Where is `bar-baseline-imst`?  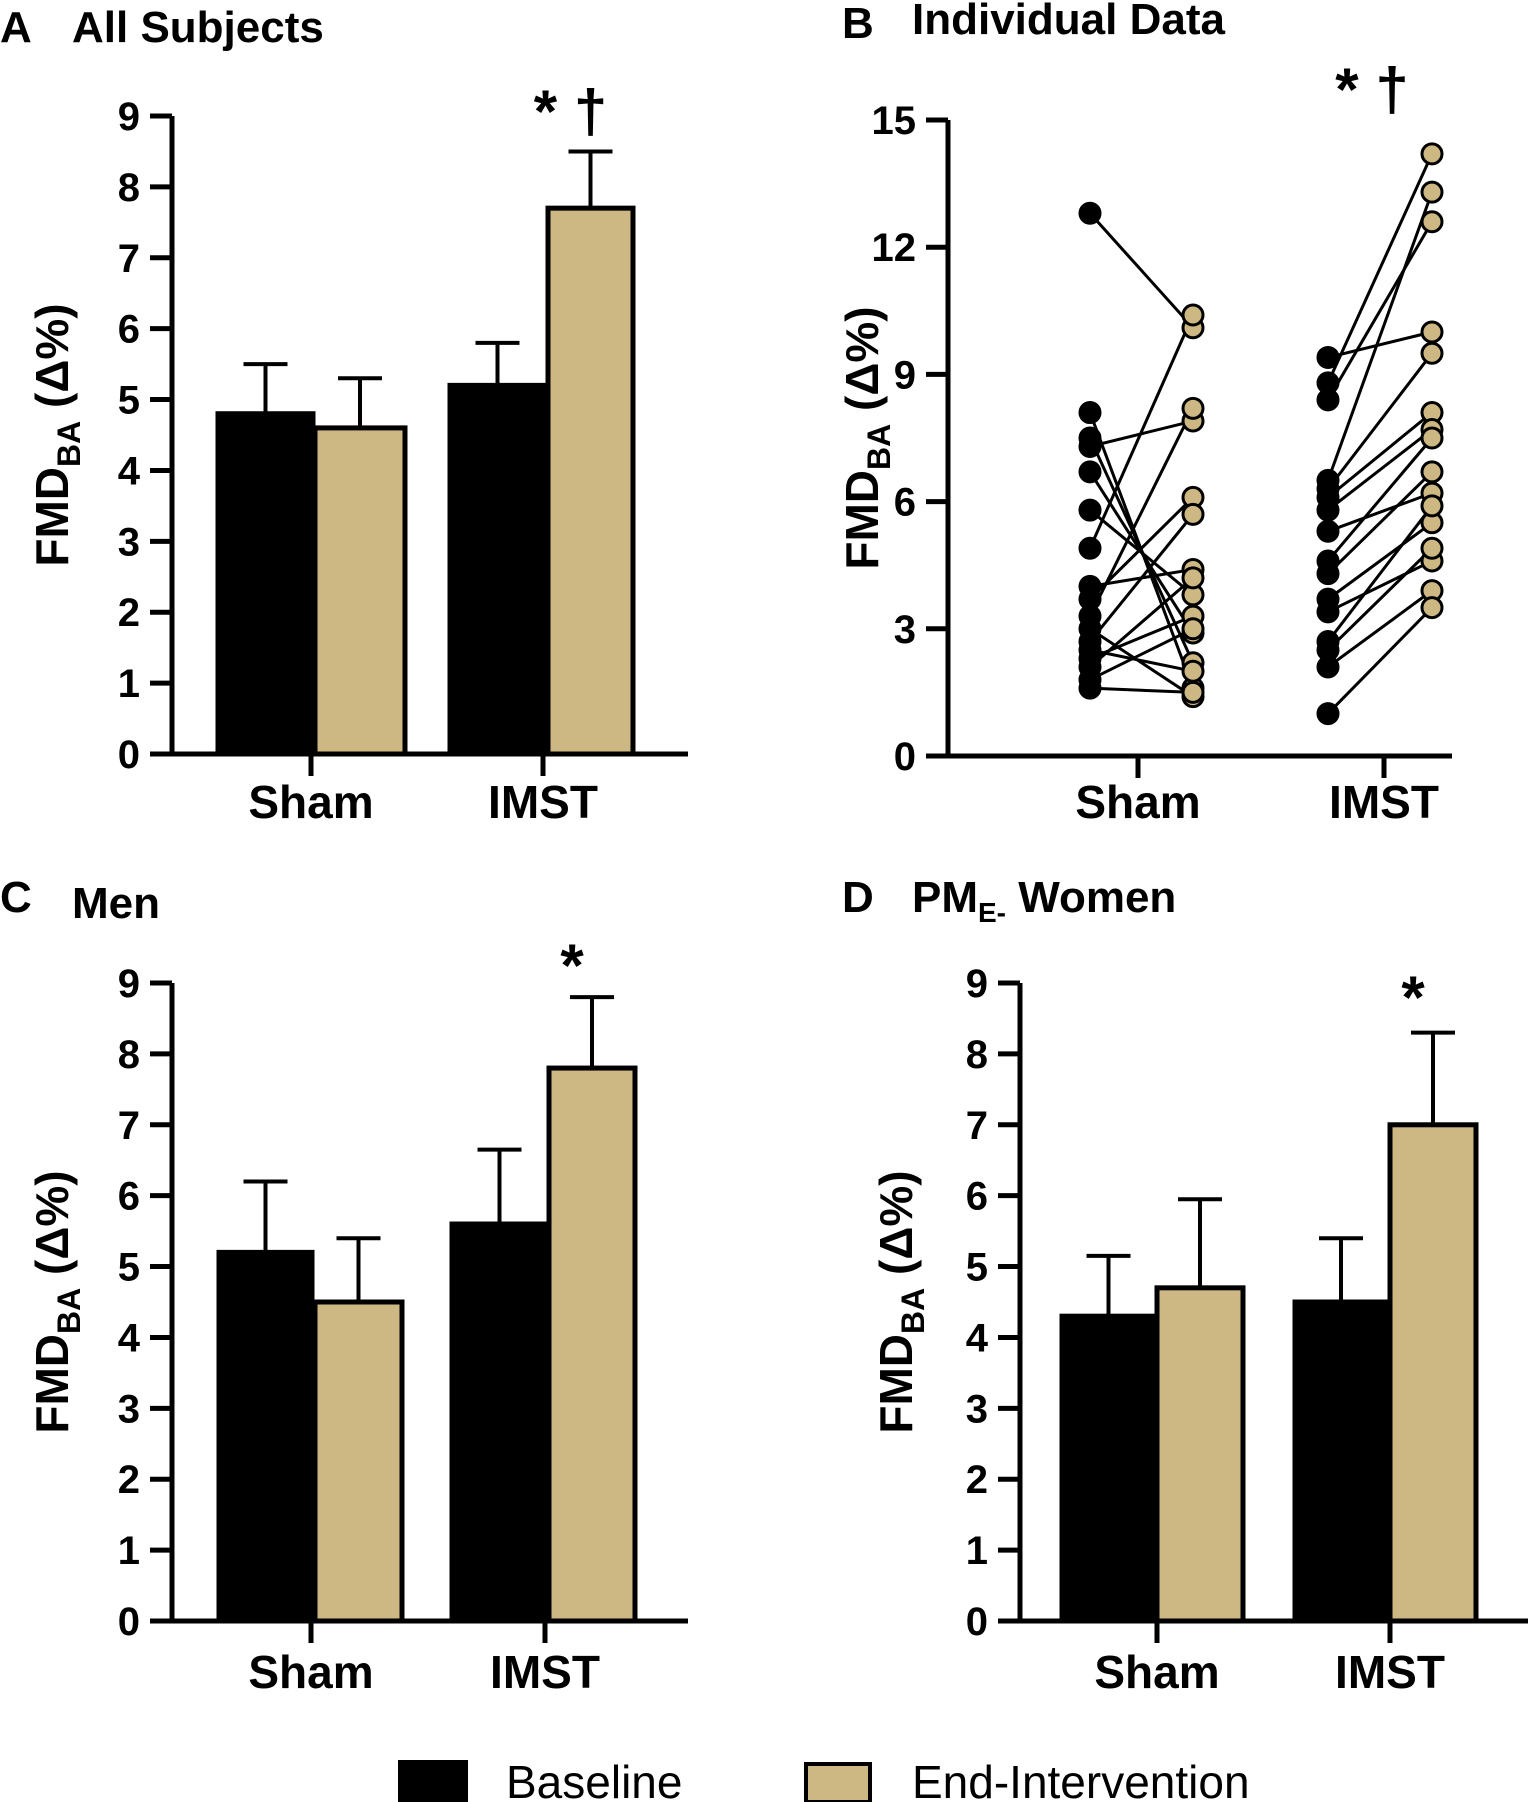
bar-baseline-imst is located at coordinates (1341, 1461).